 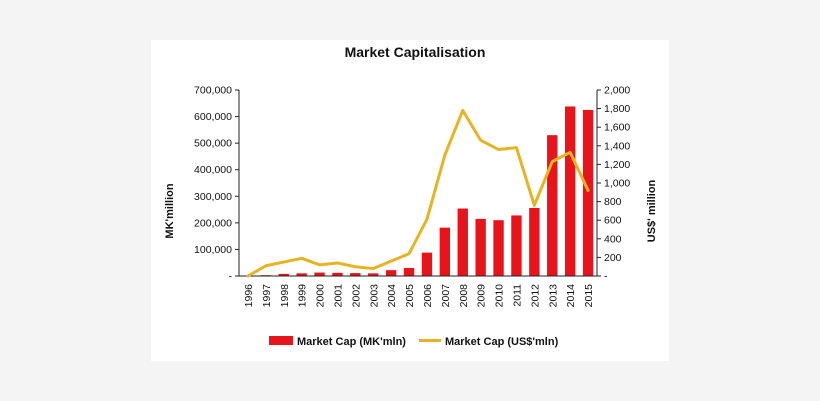 I want to click on line-point-2001, so click(x=337, y=263).